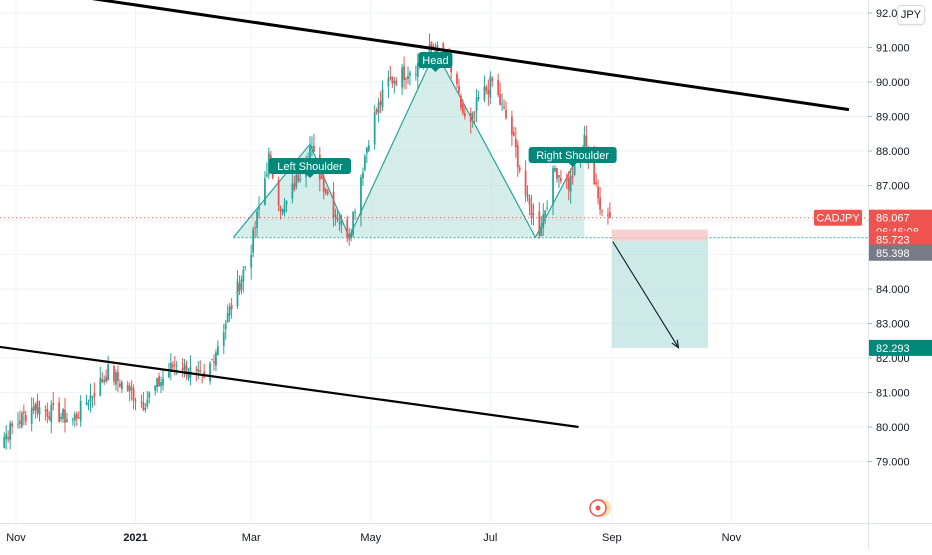  Describe the element at coordinates (911, 15) in the screenshot. I see `currency-selector: JPY` at that location.